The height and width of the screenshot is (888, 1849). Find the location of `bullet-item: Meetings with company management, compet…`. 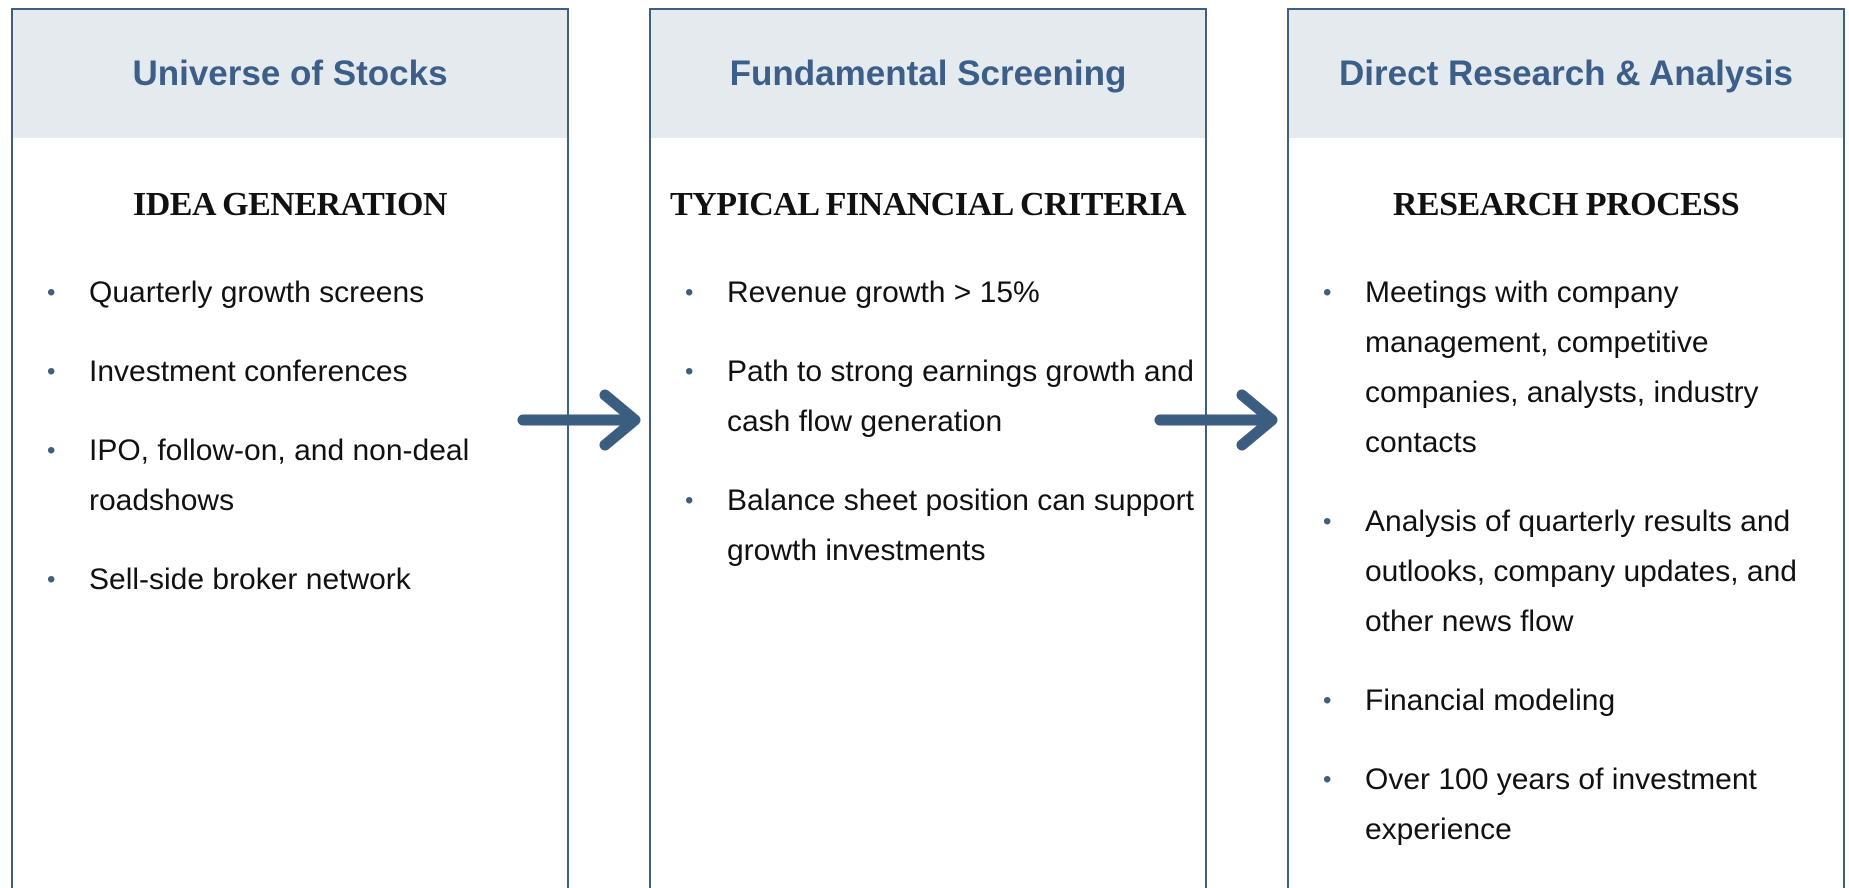

bullet-item: Meetings with company management, compet… is located at coordinates (1578, 368).